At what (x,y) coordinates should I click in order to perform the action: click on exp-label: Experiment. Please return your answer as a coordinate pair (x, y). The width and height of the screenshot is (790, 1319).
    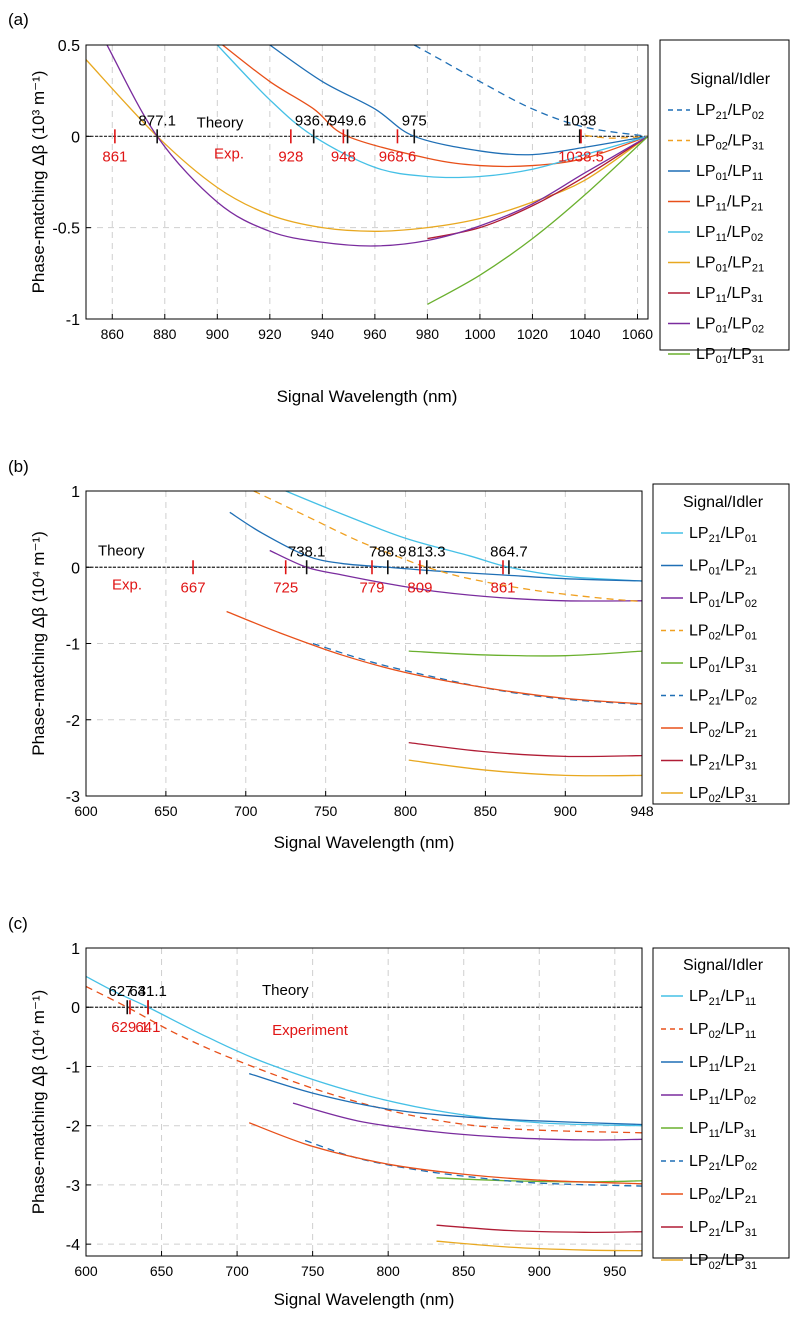
    Looking at the image, I should click on (310, 1030).